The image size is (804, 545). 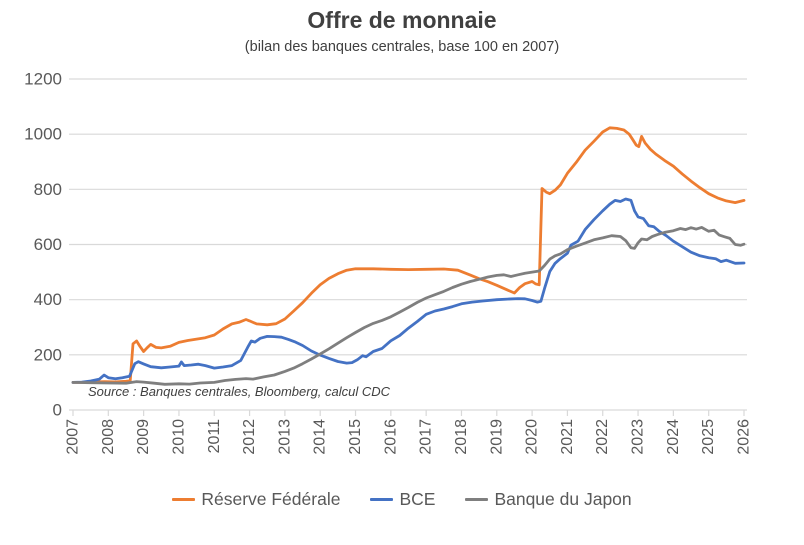 What do you see at coordinates (43, 134) in the screenshot?
I see `svg-text: 1000` at bounding box center [43, 134].